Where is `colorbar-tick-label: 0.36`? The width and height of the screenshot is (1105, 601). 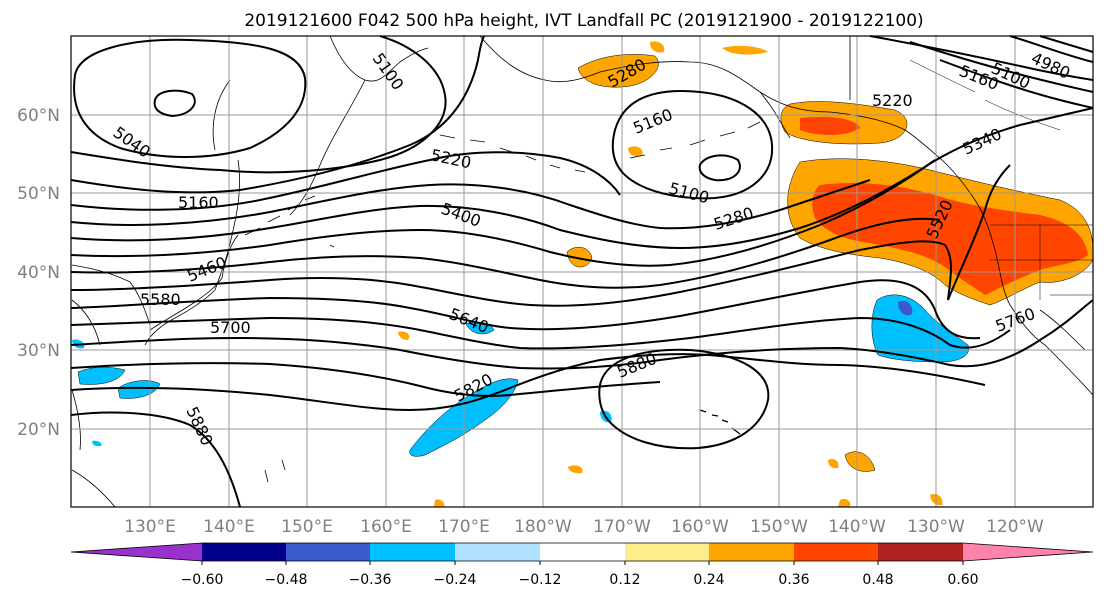 colorbar-tick-label: 0.36 is located at coordinates (793, 580).